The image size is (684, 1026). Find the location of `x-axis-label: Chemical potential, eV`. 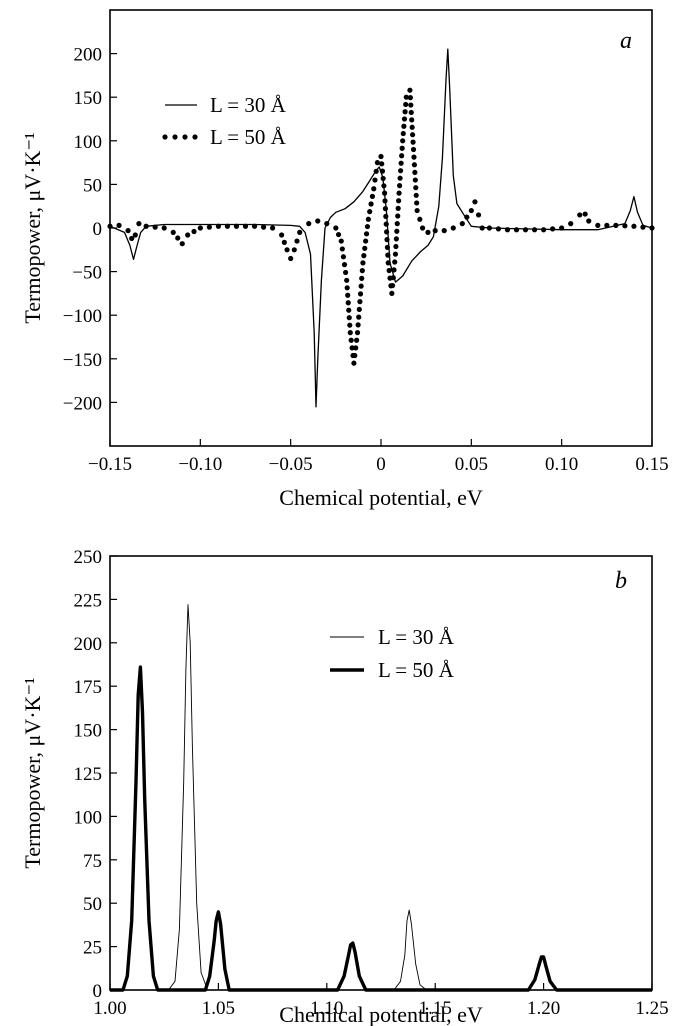

x-axis-label: Chemical potential, eV is located at coordinates (381, 497).